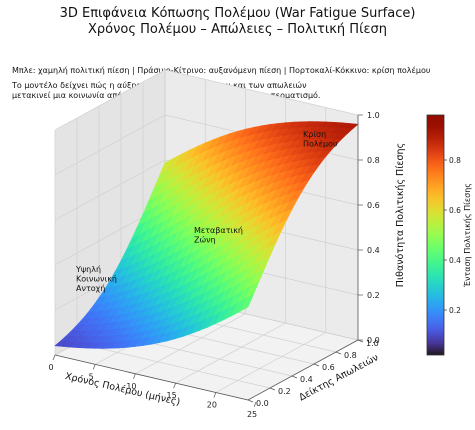  I want to click on x-tick-label: 0, so click(50, 367).